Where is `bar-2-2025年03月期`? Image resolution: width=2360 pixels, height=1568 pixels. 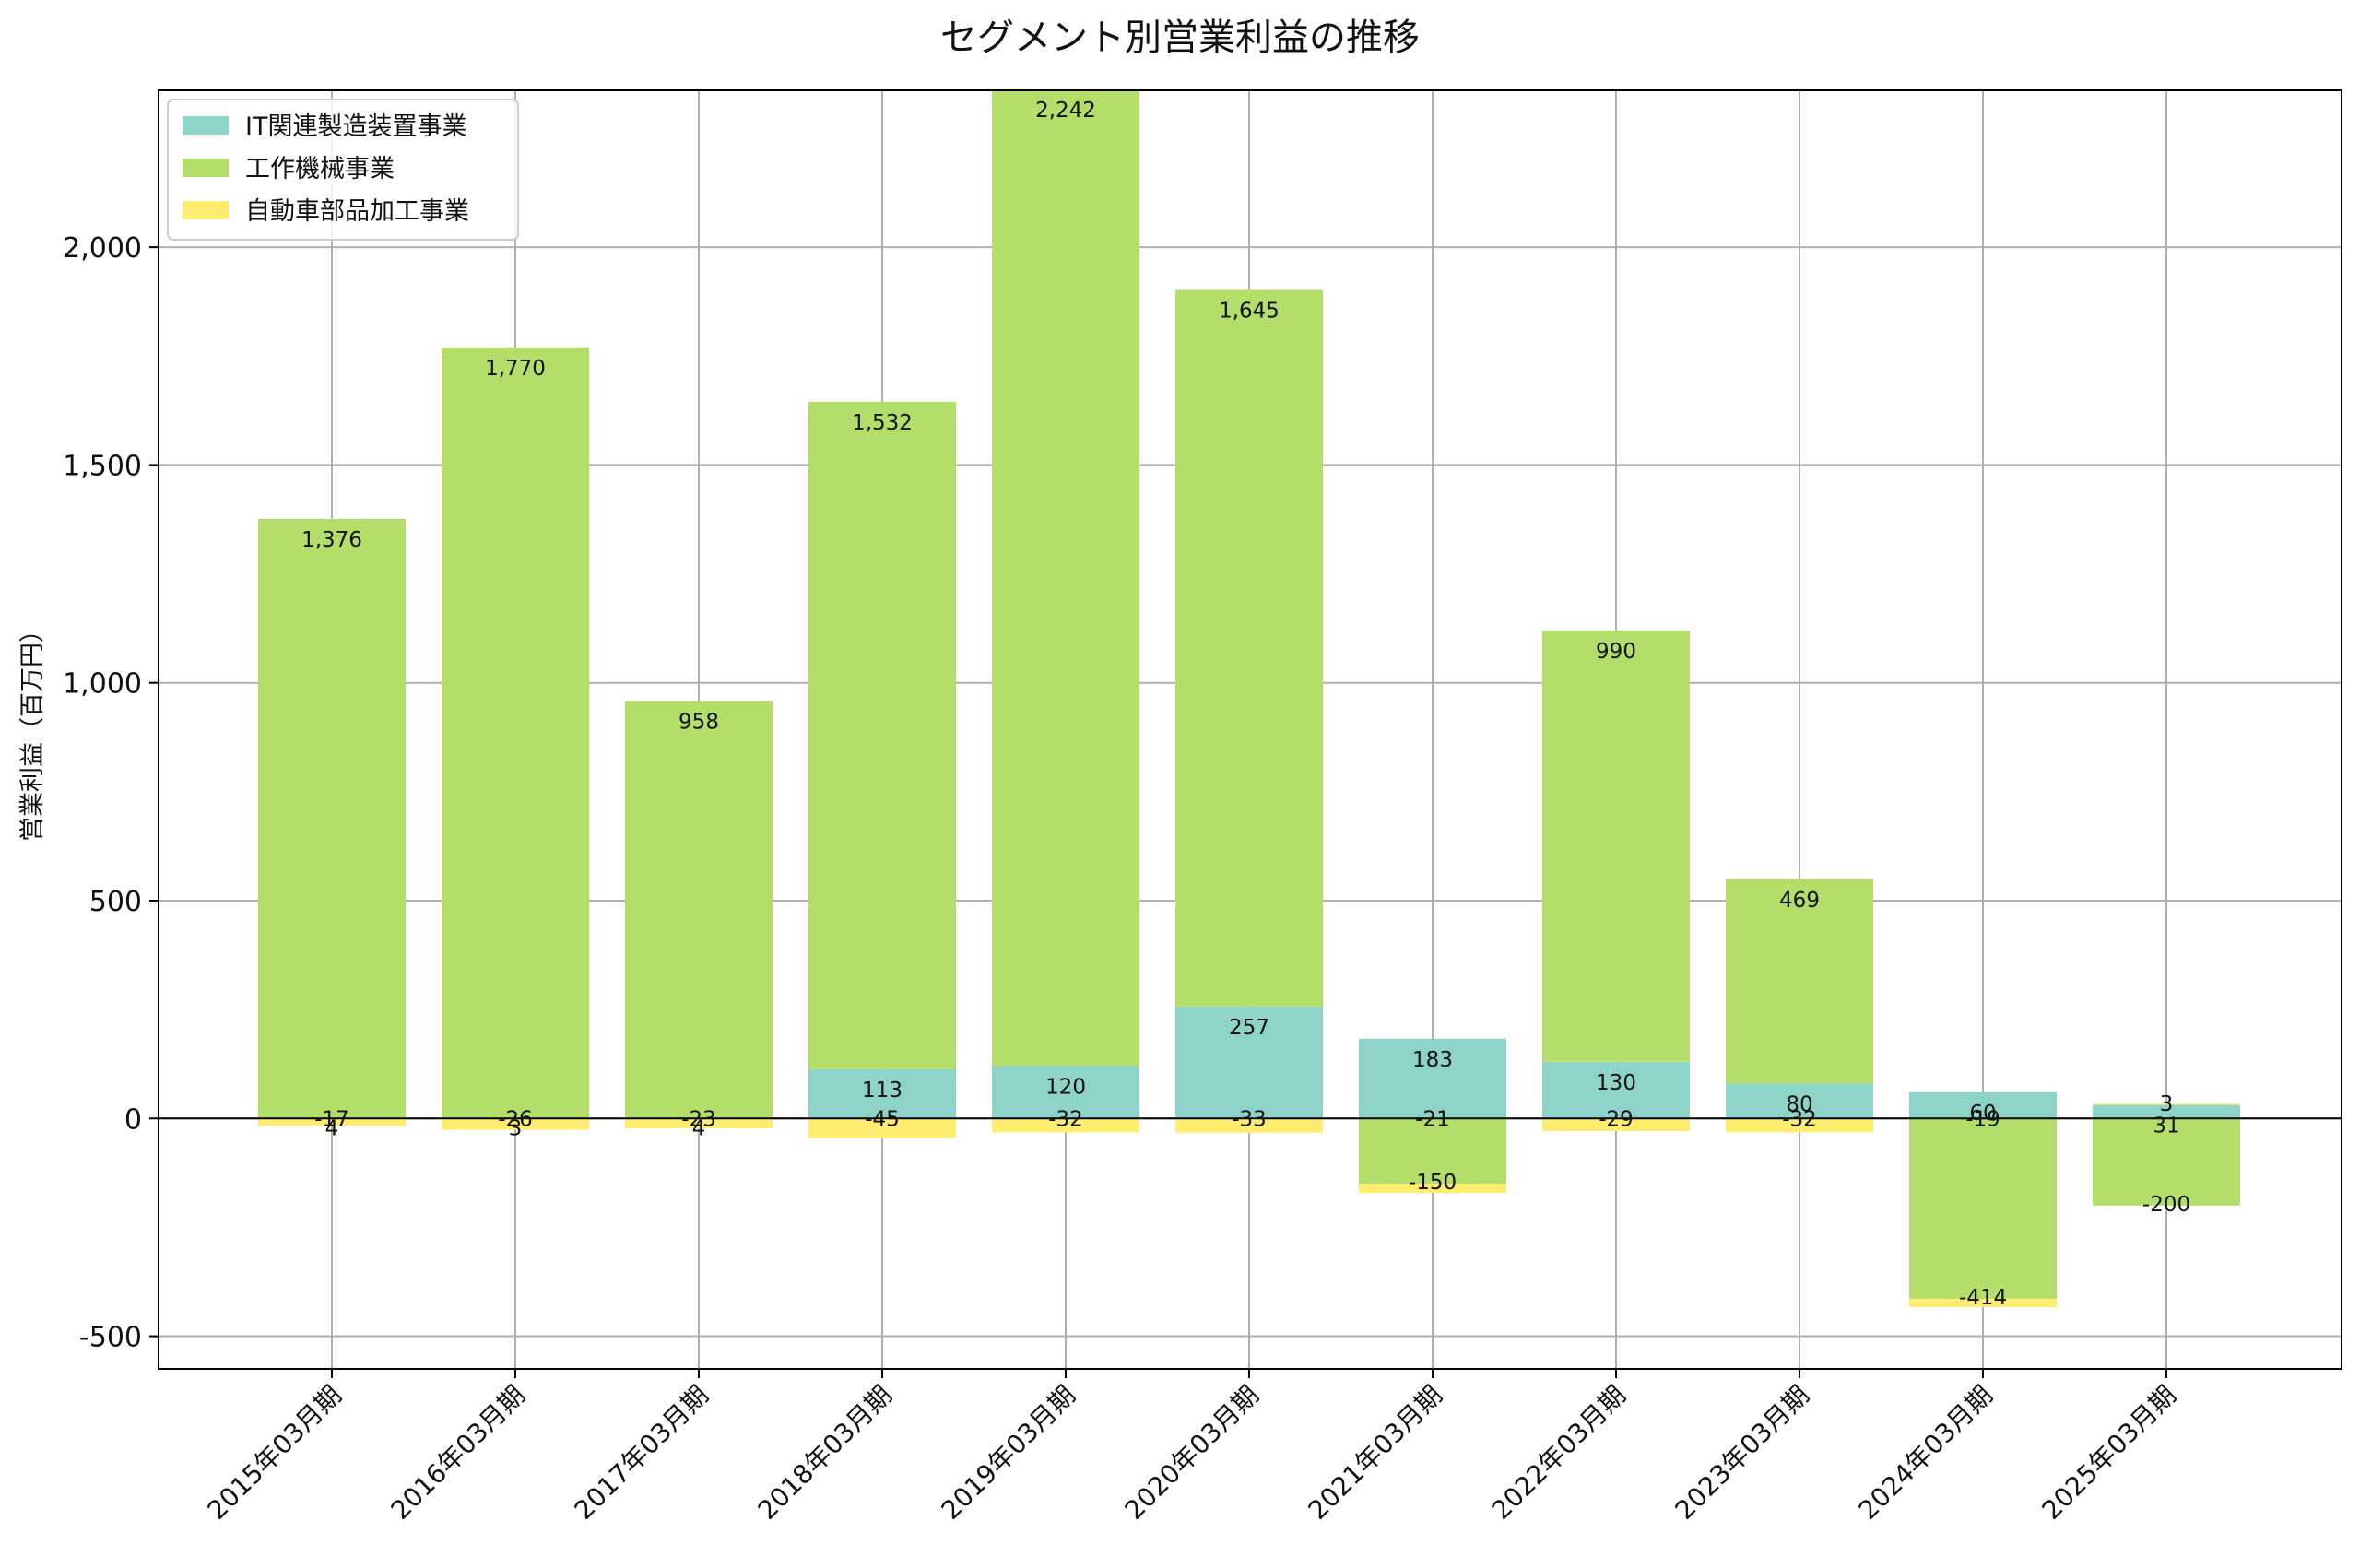 bar-2-2025年03月期 is located at coordinates (2166, 1162).